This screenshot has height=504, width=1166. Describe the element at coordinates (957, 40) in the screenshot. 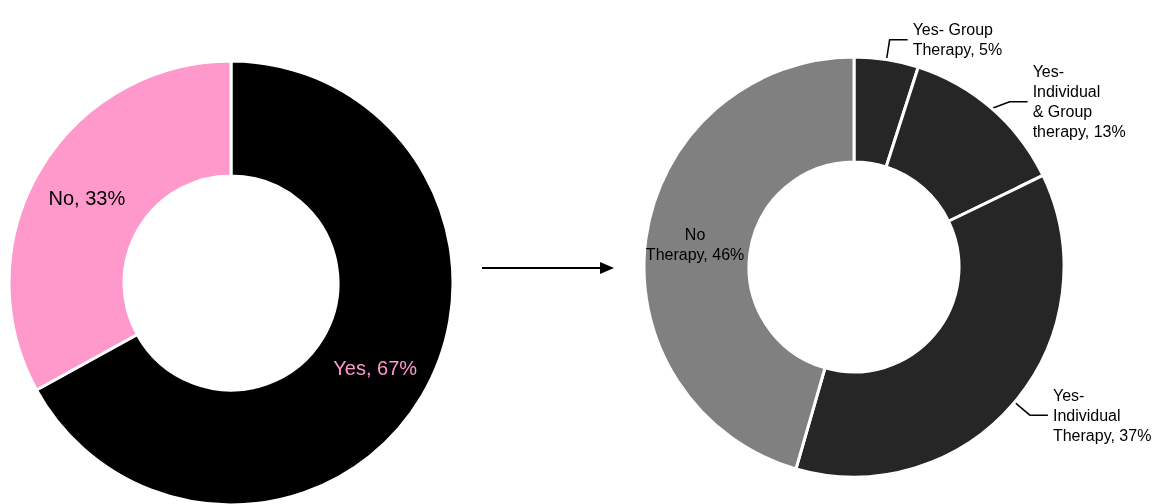

I see `slice-label: Yes- Group Therapy, 5%` at that location.